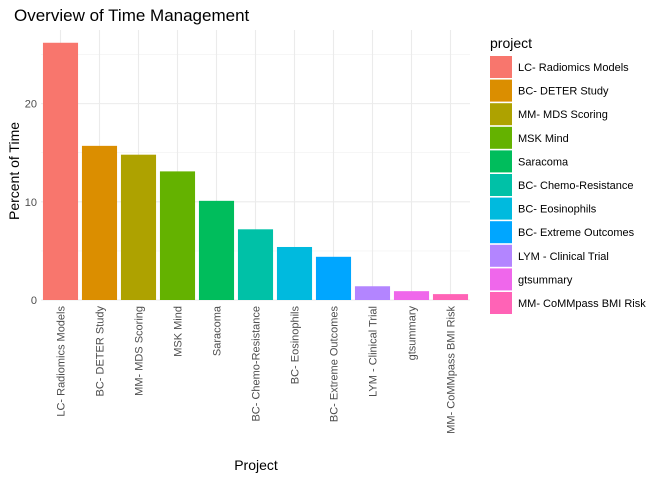 The height and width of the screenshot is (480, 672). I want to click on legend-label: BC- Extreme Outcomes, so click(576, 233).